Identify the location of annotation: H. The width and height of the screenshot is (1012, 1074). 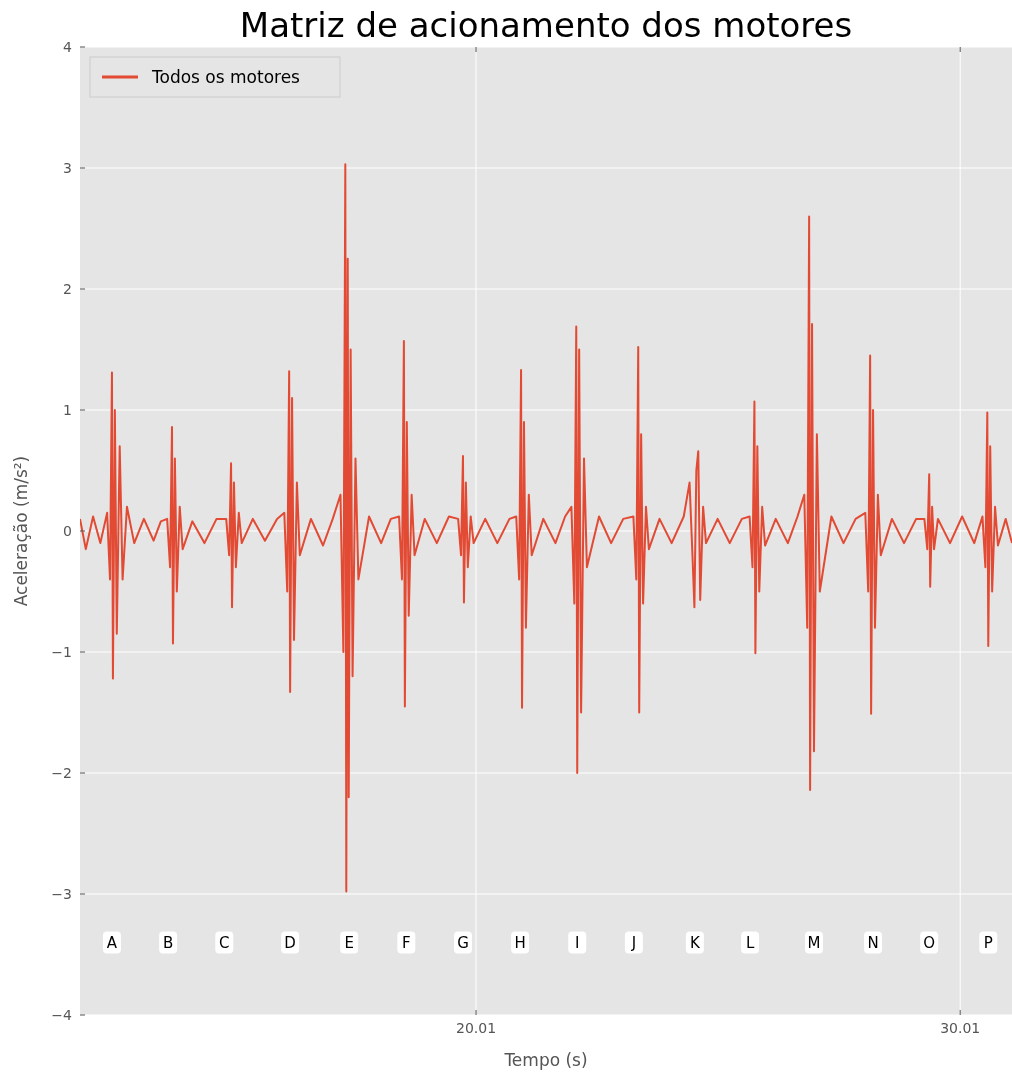
(520, 942).